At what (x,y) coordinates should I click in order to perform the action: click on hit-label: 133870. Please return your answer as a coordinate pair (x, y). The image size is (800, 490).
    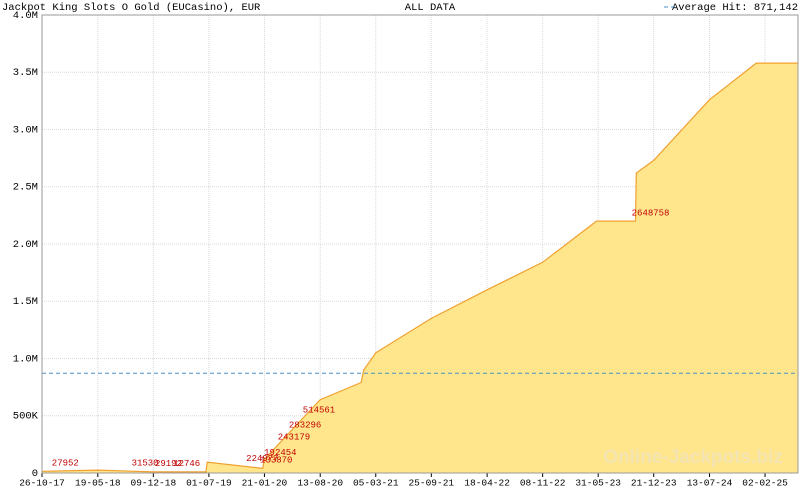
    Looking at the image, I should click on (276, 460).